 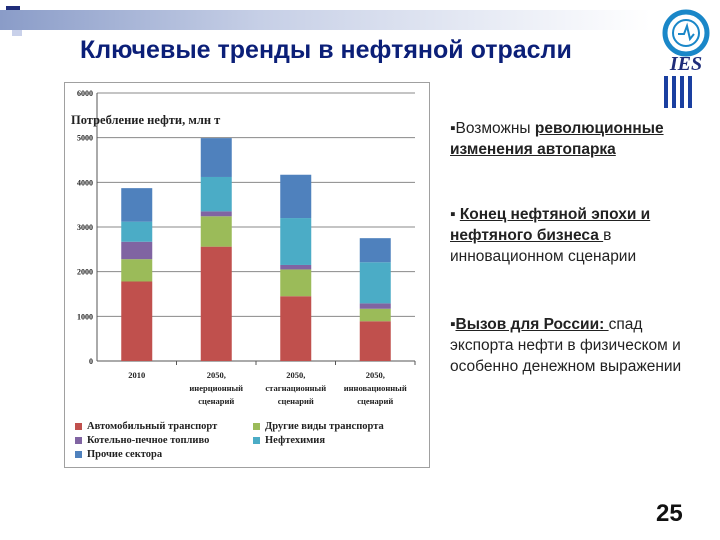 I want to click on legend-item: Прочие сектора, so click(x=118, y=454).